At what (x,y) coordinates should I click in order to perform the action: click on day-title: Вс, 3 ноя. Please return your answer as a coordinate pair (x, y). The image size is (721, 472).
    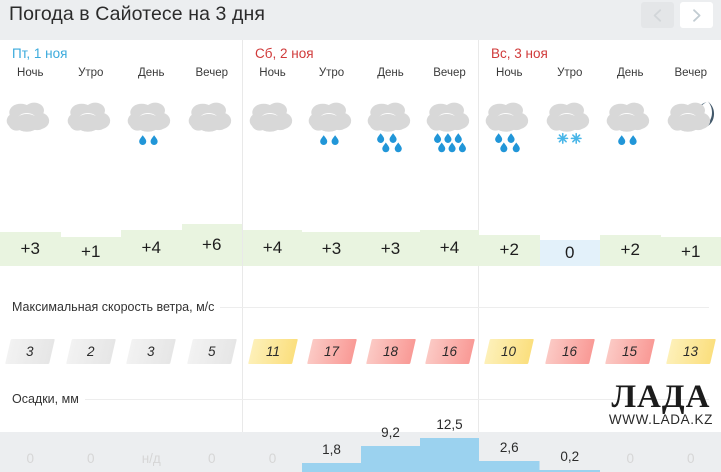
    Looking at the image, I should click on (519, 53).